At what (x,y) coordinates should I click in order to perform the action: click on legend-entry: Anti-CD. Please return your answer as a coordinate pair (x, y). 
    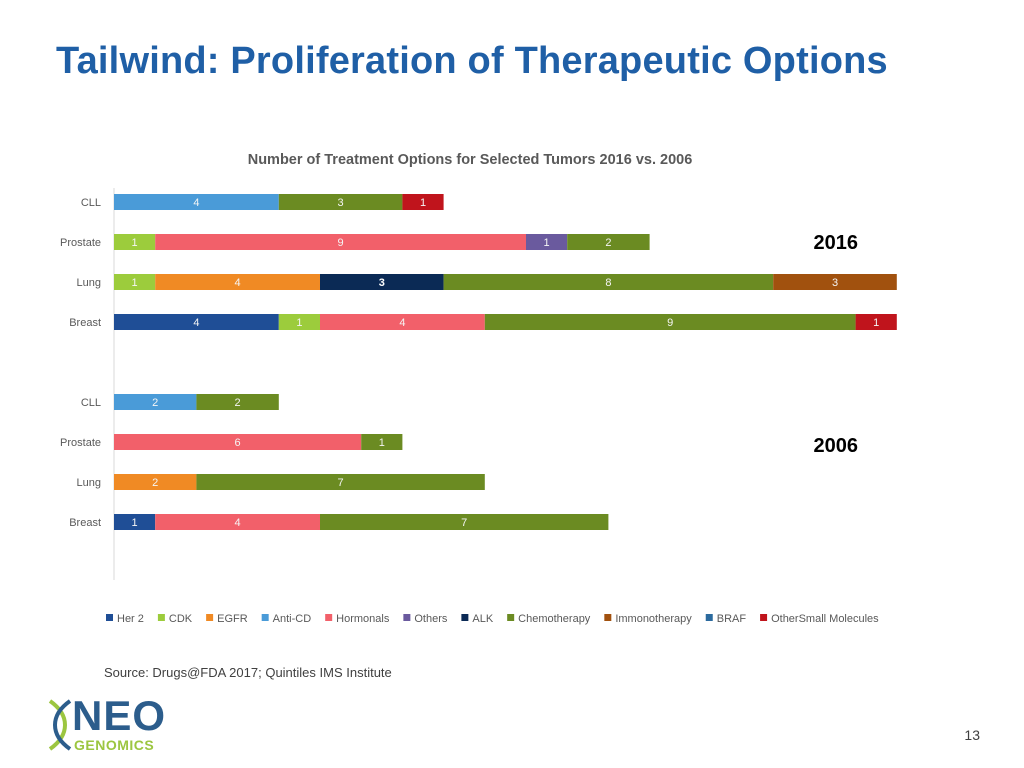
    Looking at the image, I should click on (292, 619).